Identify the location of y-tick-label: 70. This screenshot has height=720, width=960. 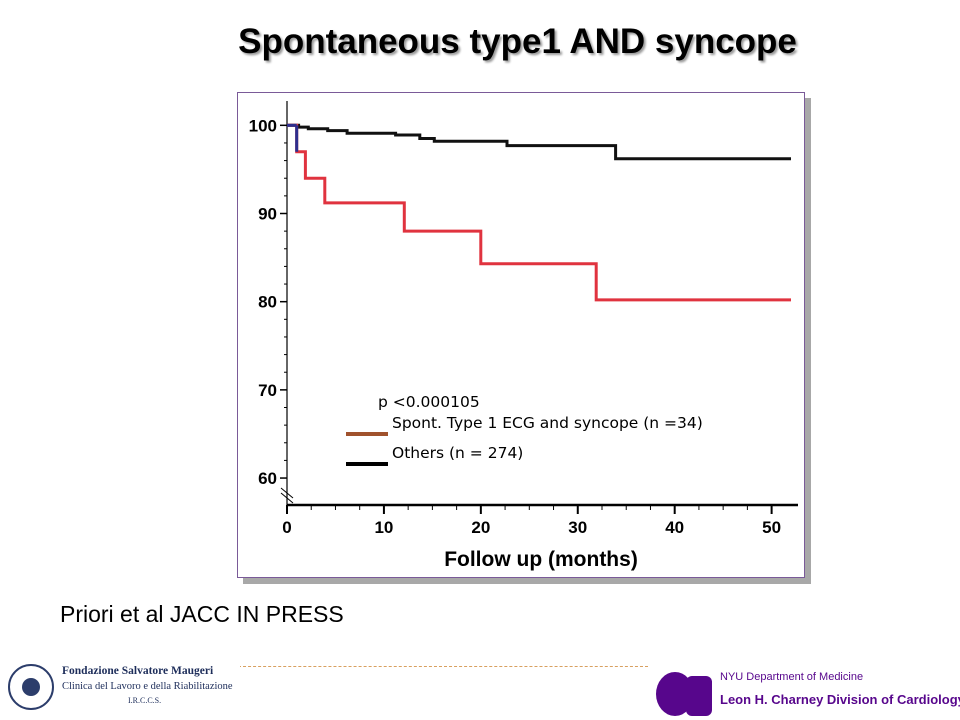
(267, 390).